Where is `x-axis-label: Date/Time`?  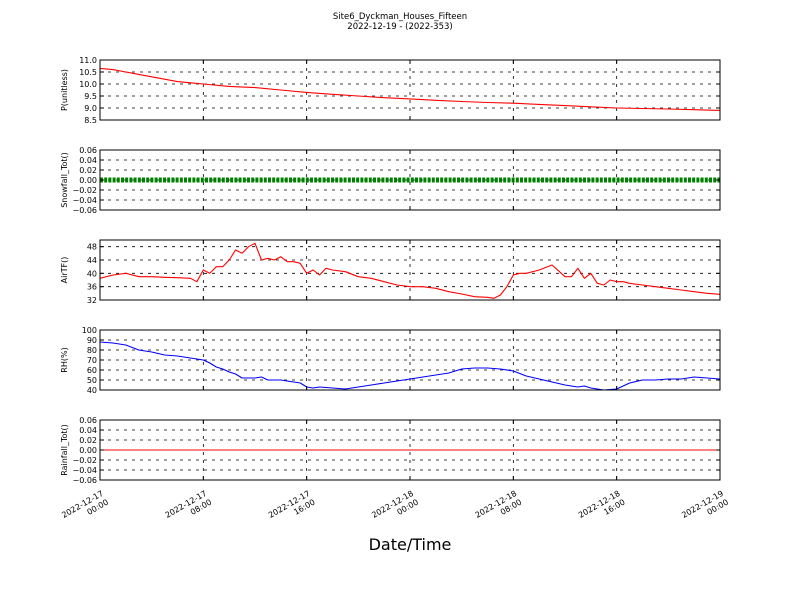 x-axis-label: Date/Time is located at coordinates (410, 544).